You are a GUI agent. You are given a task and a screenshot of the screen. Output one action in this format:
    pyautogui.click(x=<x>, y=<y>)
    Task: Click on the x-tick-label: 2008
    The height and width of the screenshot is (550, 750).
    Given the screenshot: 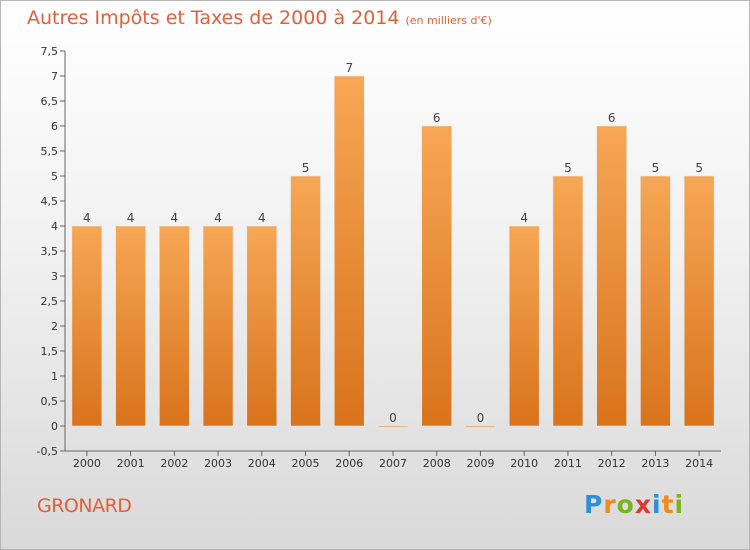 What is the action you would take?
    pyautogui.click(x=437, y=463)
    